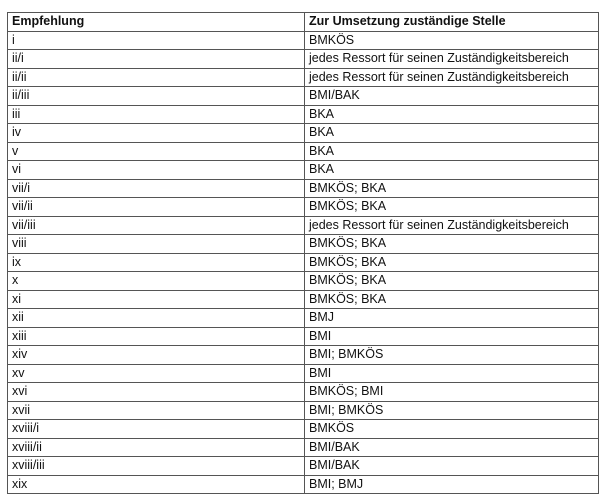 Image resolution: width=605 pixels, height=502 pixels. I want to click on recommendation-cell: viii, so click(156, 244).